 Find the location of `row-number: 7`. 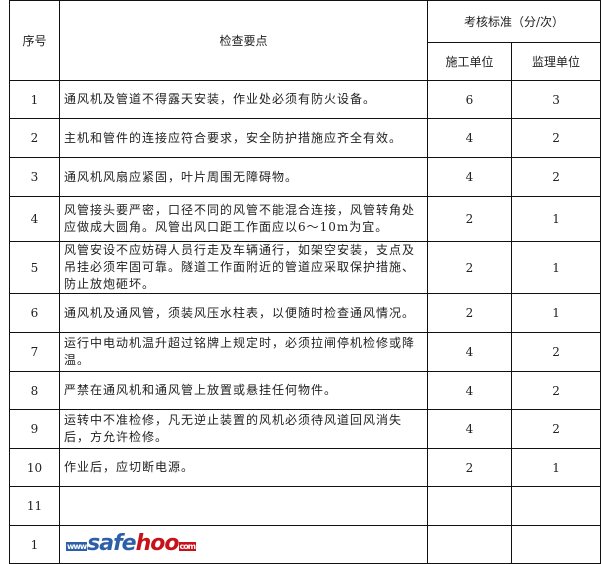

row-number: 7 is located at coordinates (34, 352).